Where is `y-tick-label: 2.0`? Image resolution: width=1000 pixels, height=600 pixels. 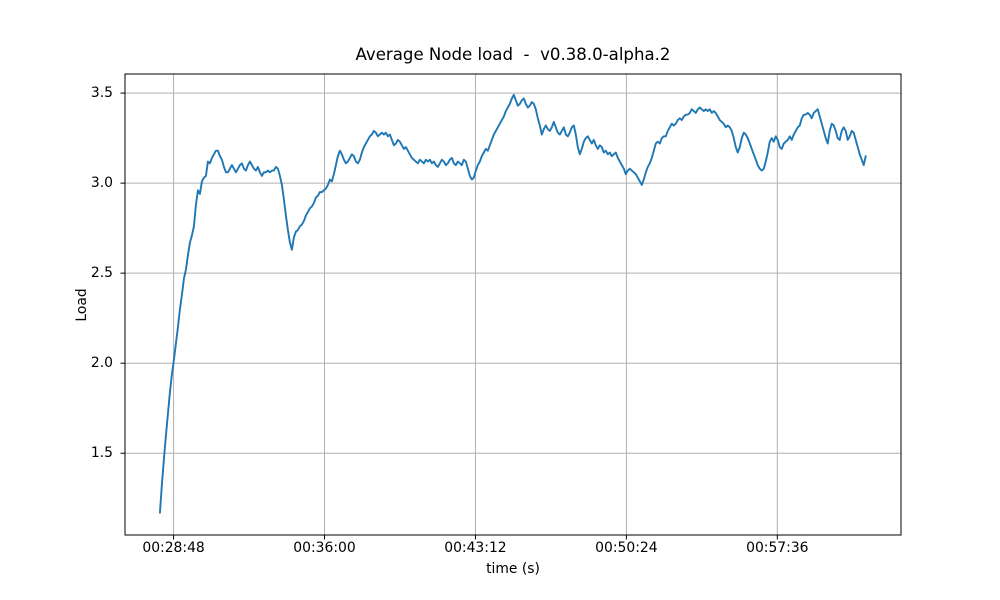 y-tick-label: 2.0 is located at coordinates (101, 363).